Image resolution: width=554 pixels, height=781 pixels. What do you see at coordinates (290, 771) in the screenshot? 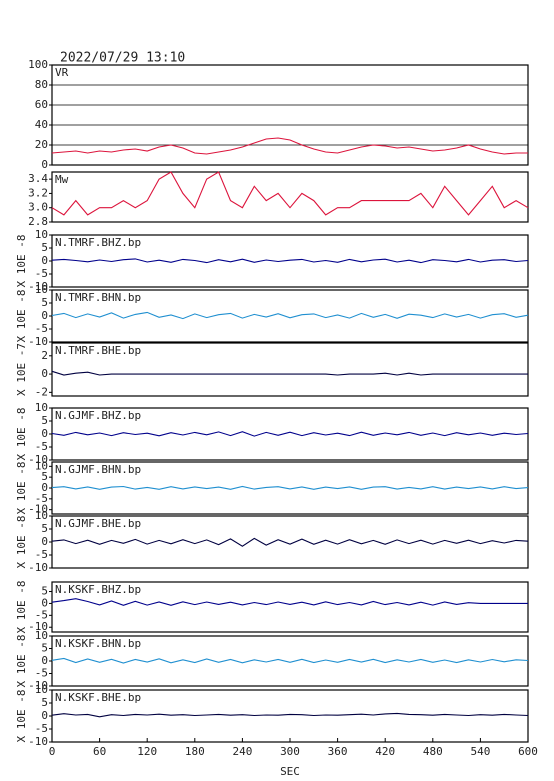
I see `x-axis-label: SEC` at bounding box center [290, 771].